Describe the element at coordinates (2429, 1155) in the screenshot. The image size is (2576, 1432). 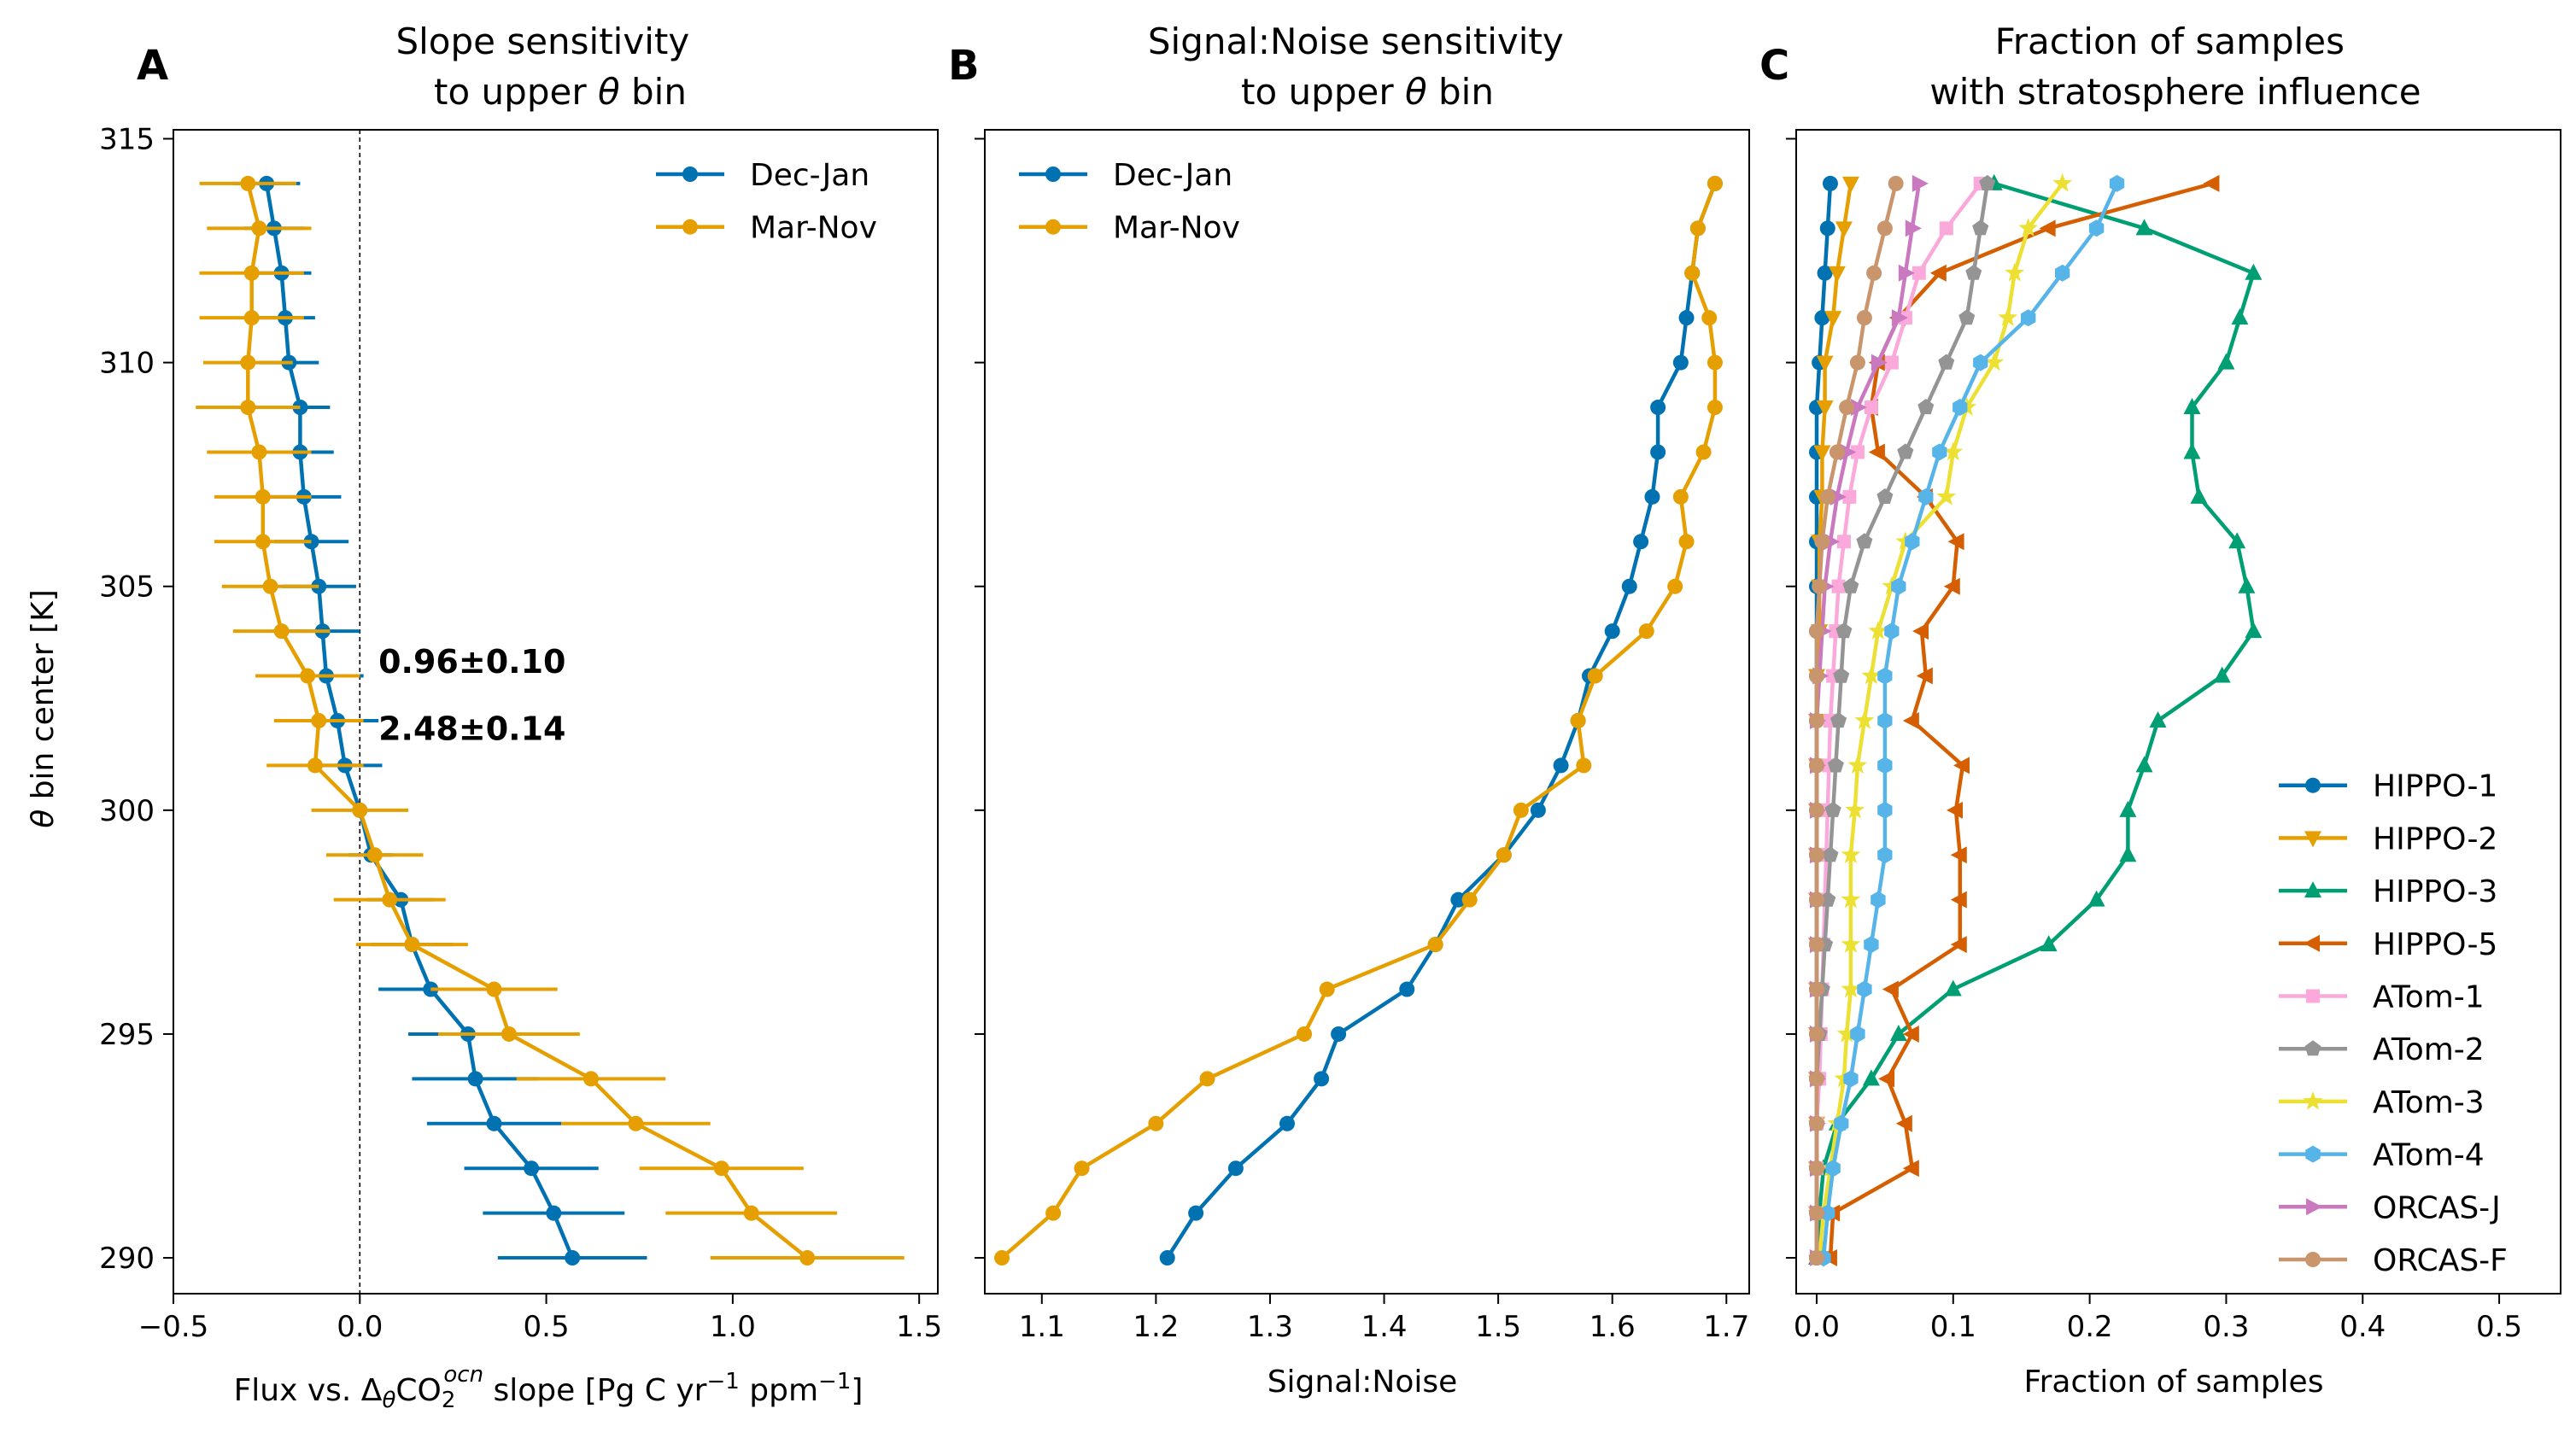
I see `legend-label: ATom-4` at that location.